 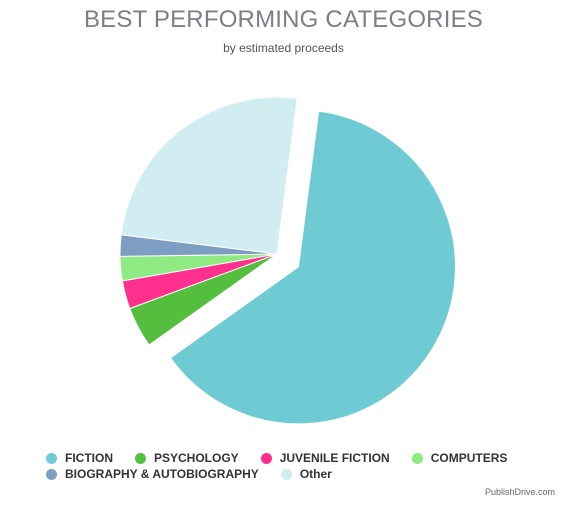 What do you see at coordinates (519, 492) in the screenshot?
I see `credit-link: PublishDrive.com` at bounding box center [519, 492].